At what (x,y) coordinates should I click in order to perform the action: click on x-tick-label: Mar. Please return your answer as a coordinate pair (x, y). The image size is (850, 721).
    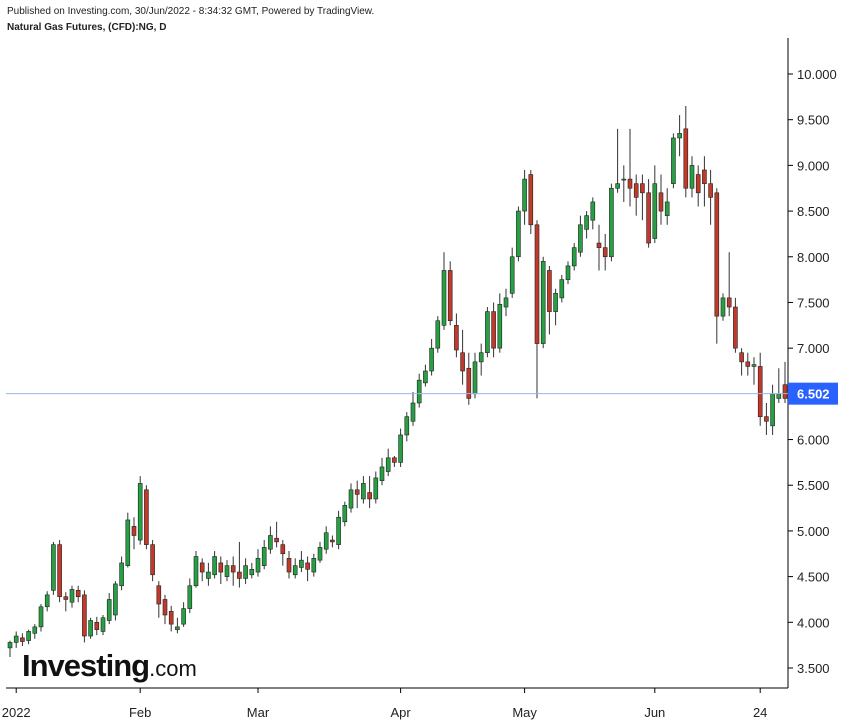
    Looking at the image, I should click on (258, 712).